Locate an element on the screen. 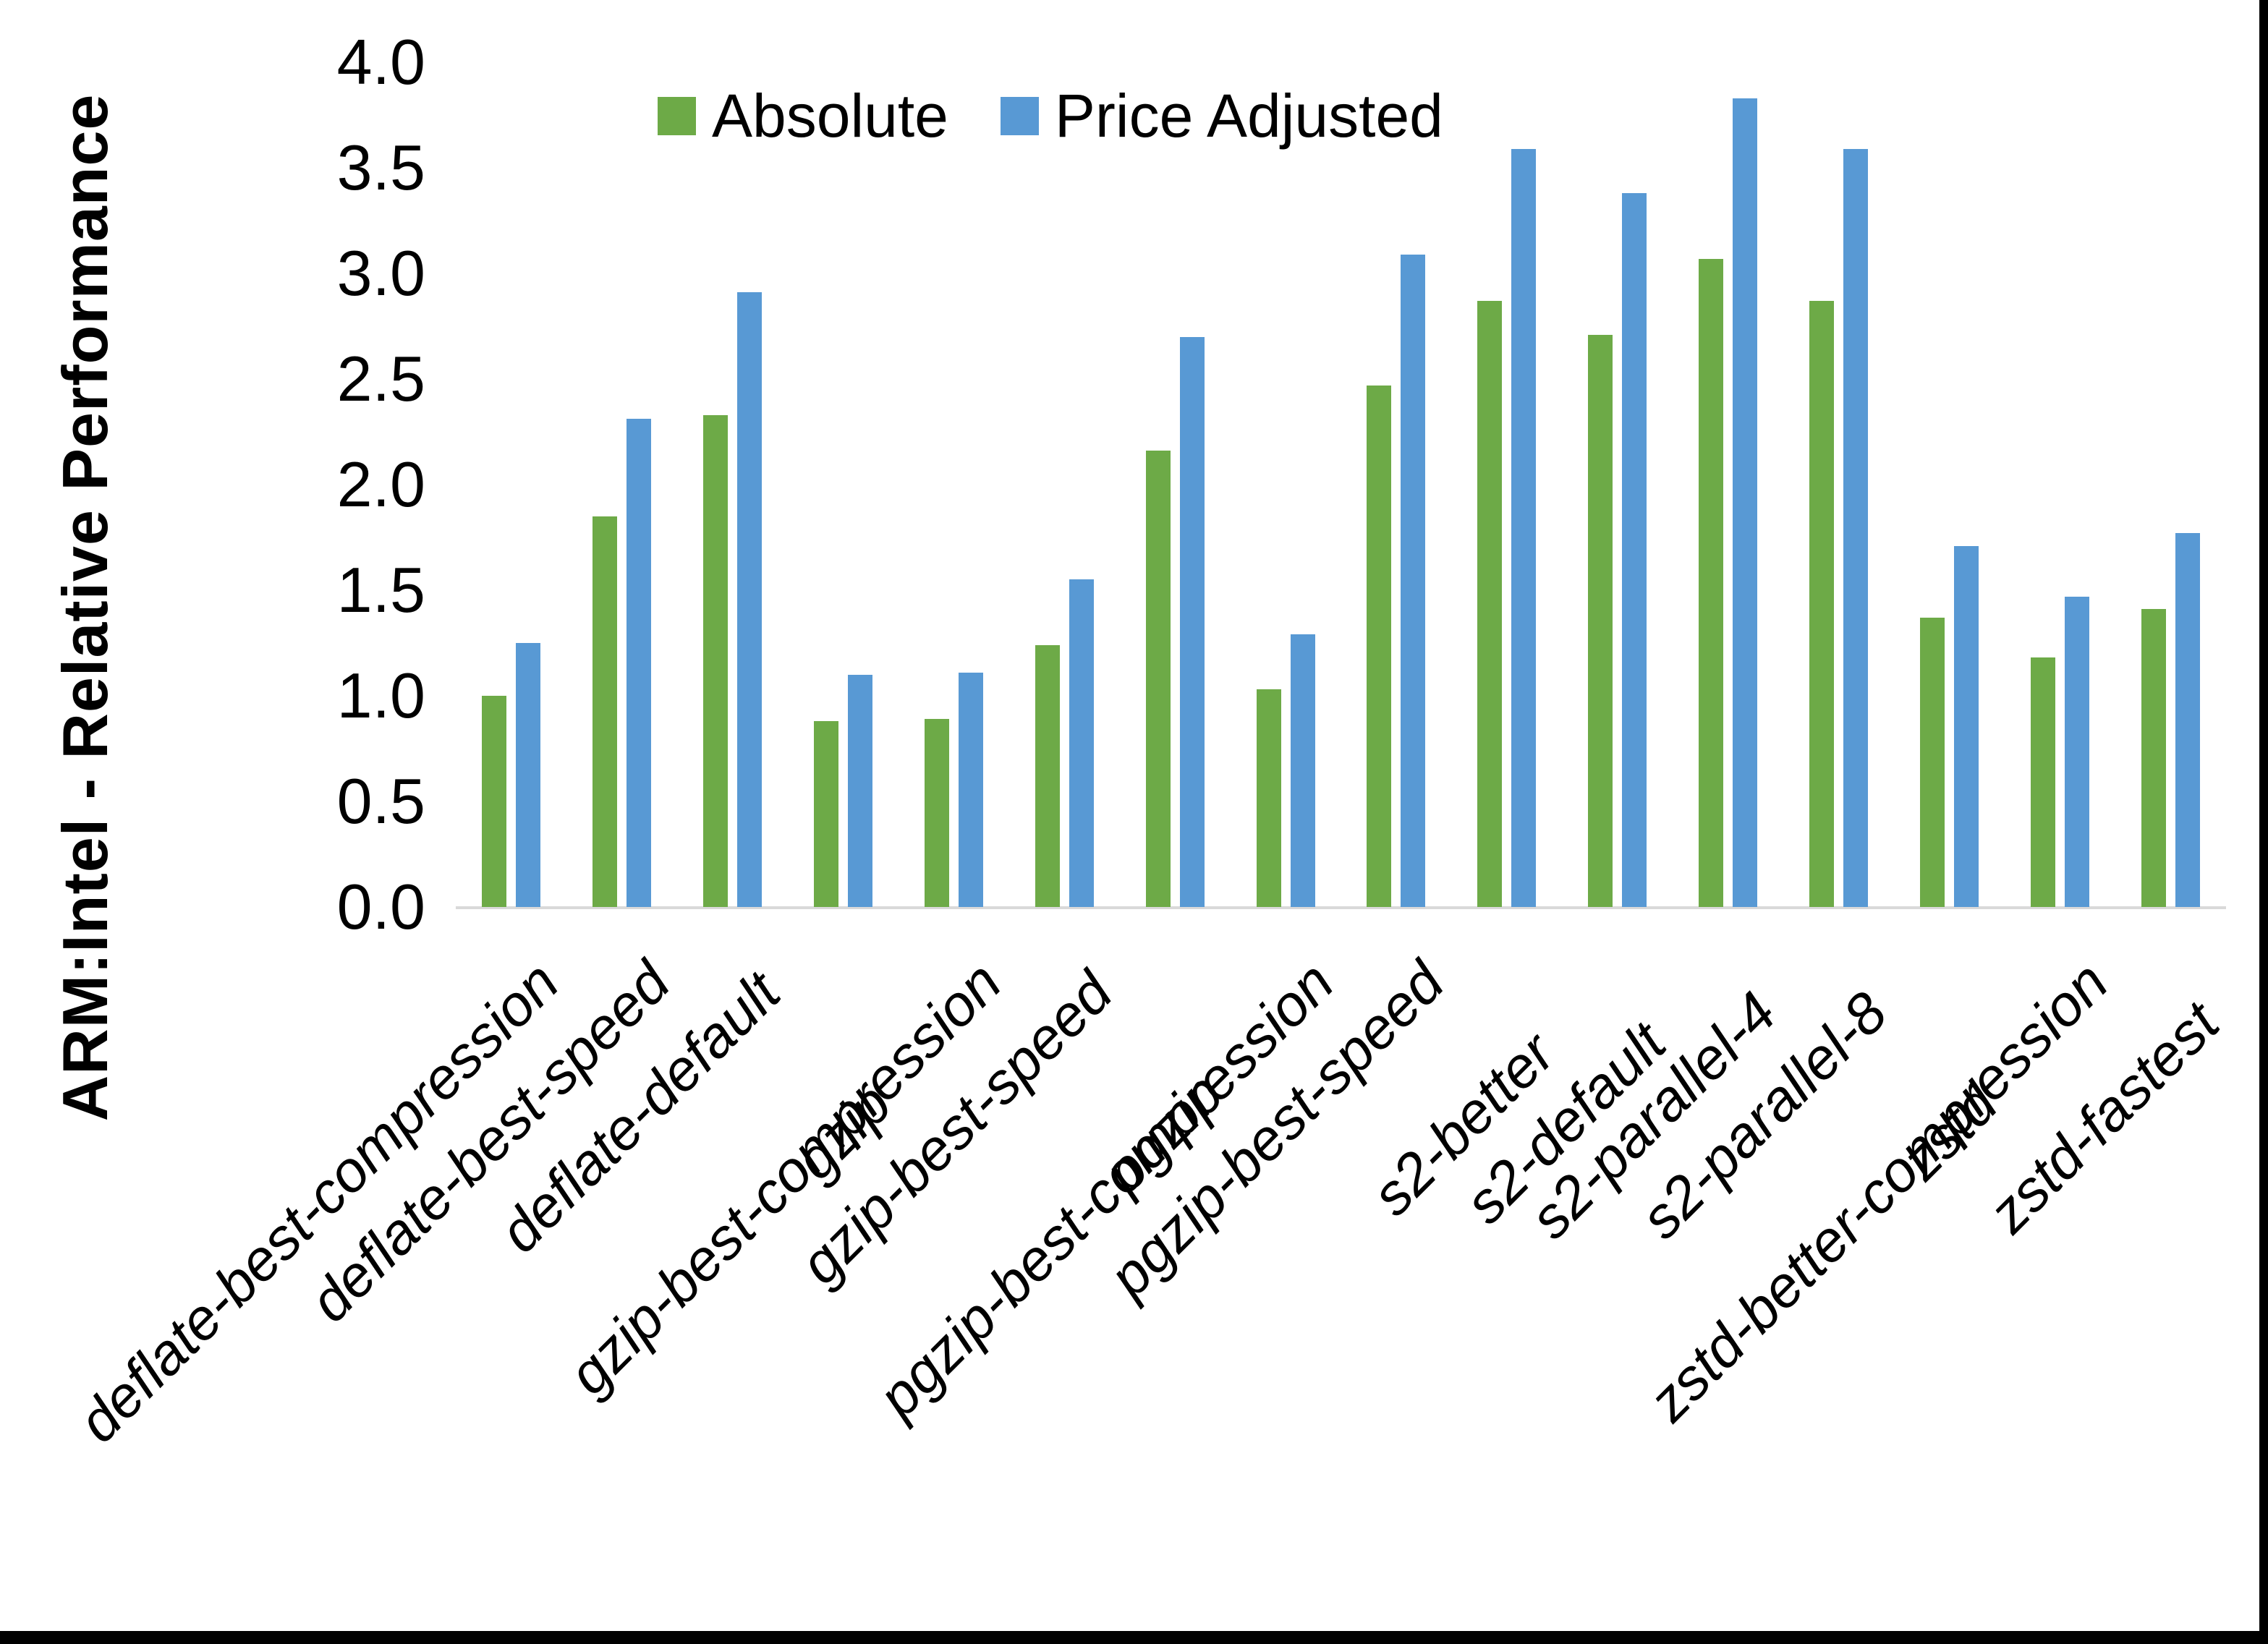 This screenshot has height=1644, width=2268. bar-price-adjusted-zstd is located at coordinates (1966, 726).